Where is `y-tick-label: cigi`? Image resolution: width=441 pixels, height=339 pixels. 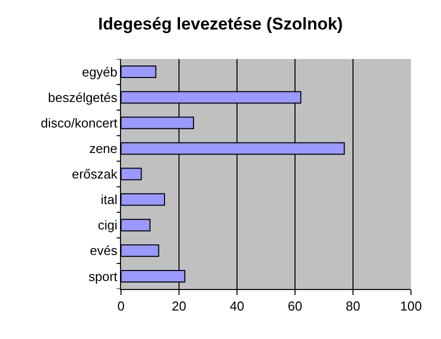 y-tick-label: cigi is located at coordinates (108, 225).